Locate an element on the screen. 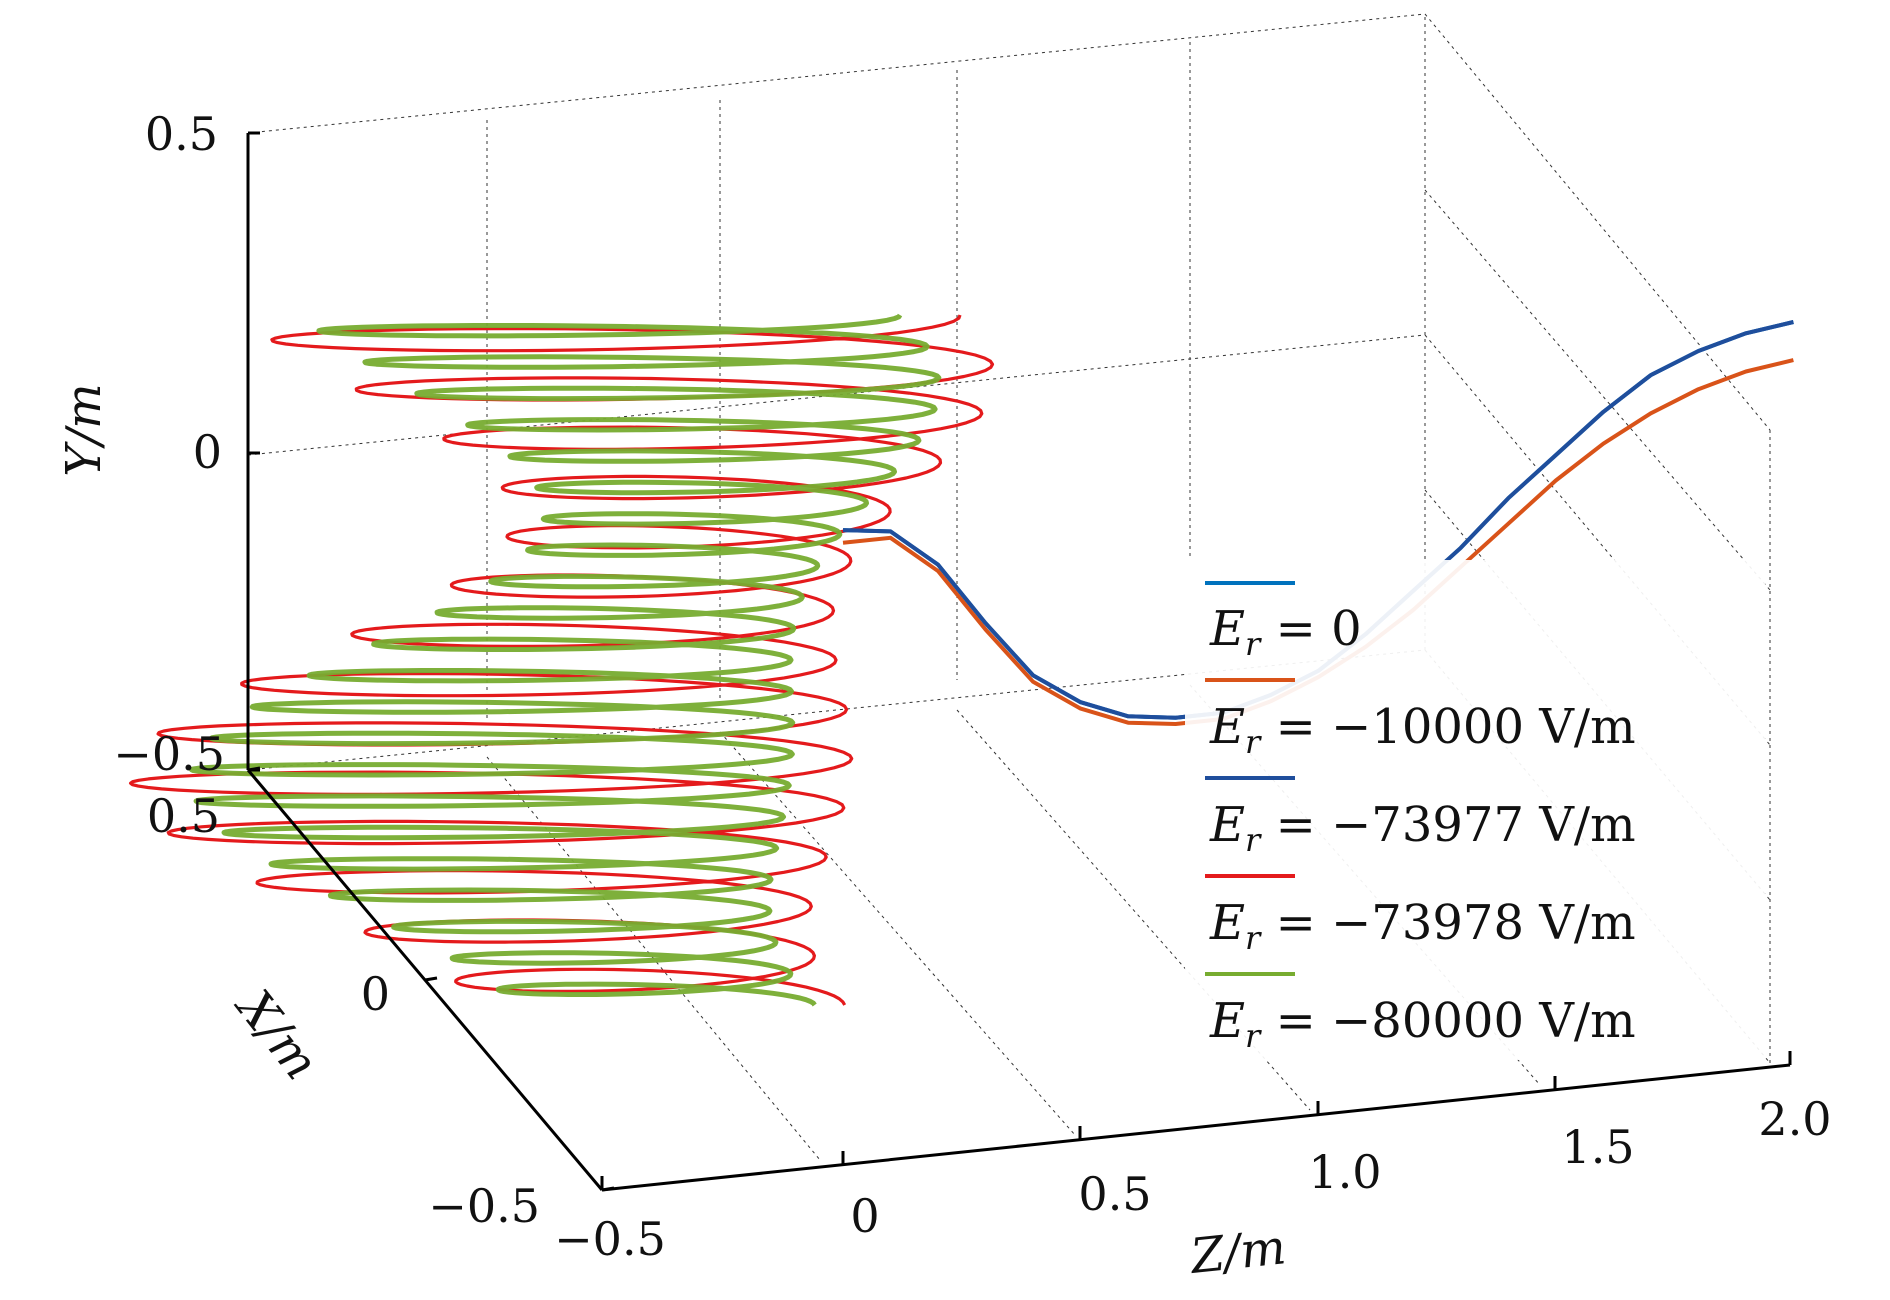 The height and width of the screenshot is (1300, 1890). y-tick-label: 0.5 is located at coordinates (181, 134).